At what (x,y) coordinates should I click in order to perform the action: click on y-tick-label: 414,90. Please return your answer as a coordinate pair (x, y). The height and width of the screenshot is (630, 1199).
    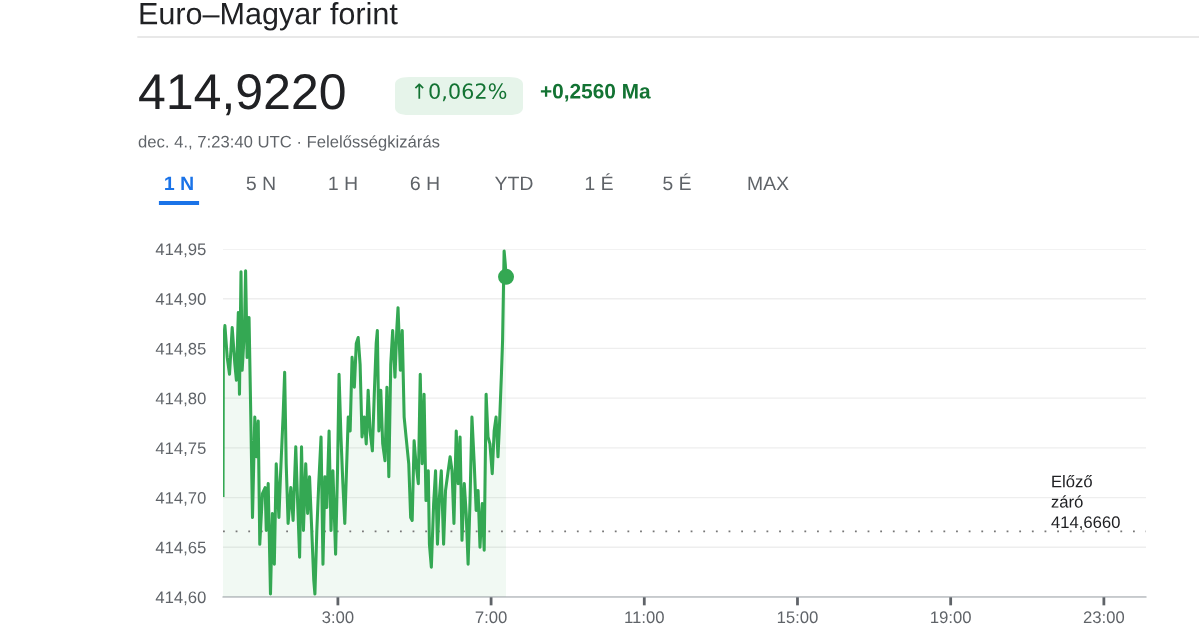
    Looking at the image, I should click on (180, 300).